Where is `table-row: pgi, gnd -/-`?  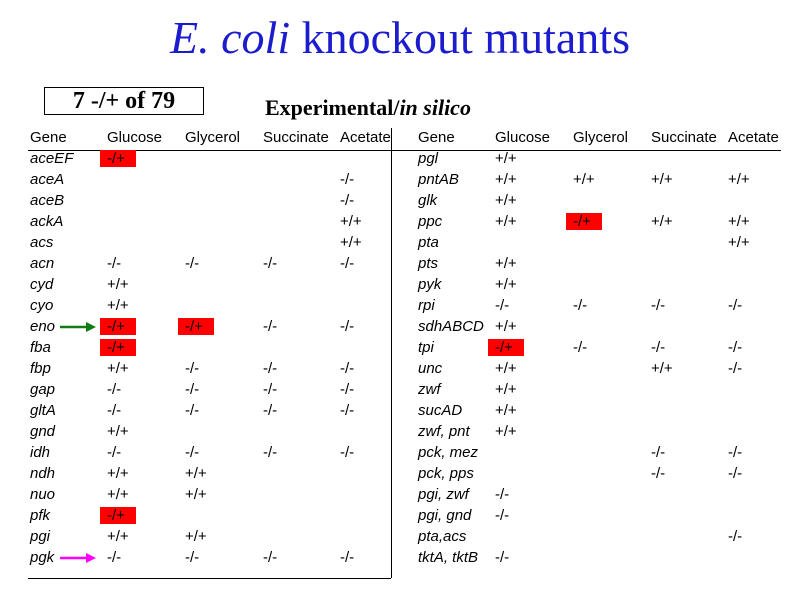
table-row: pgi, gnd -/- is located at coordinates (598, 515).